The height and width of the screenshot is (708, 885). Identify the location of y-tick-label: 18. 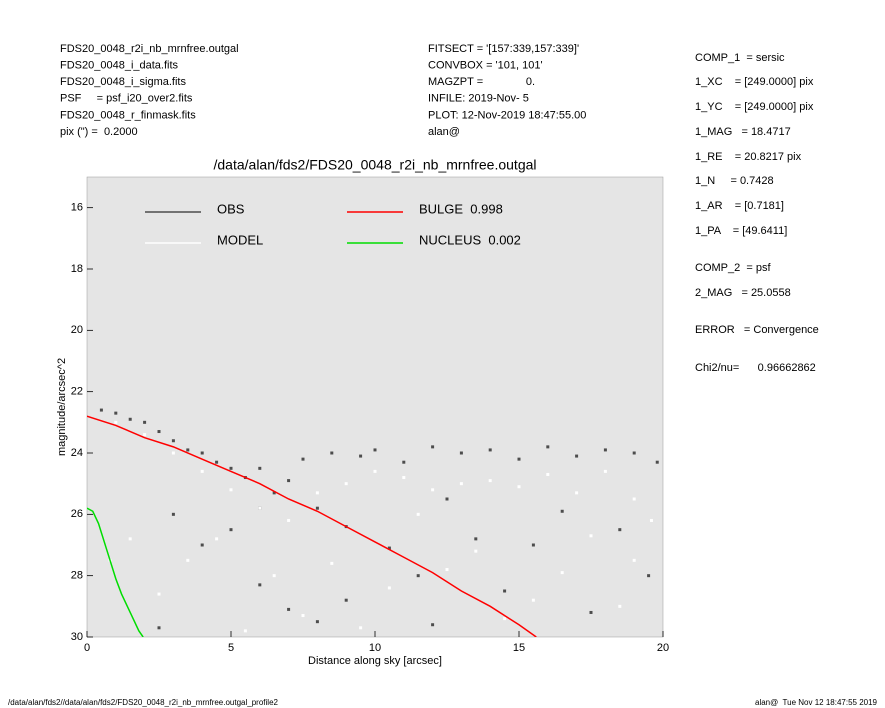
(77, 269).